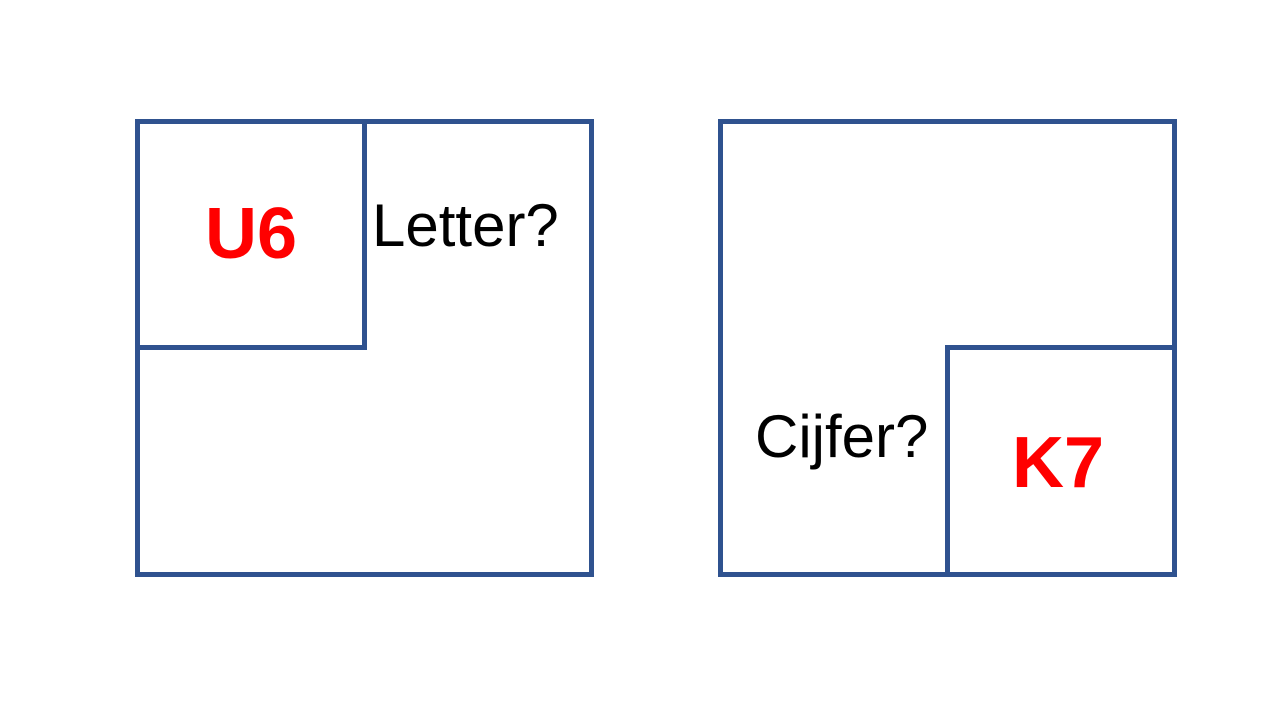  I want to click on left-code-label: U6, so click(251, 234).